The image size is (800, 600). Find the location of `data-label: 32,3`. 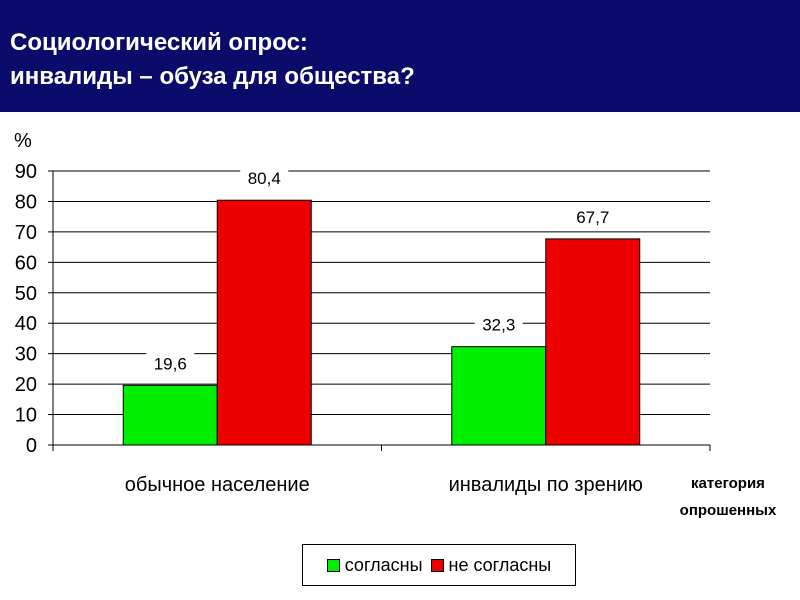

data-label: 32,3 is located at coordinates (498, 325).